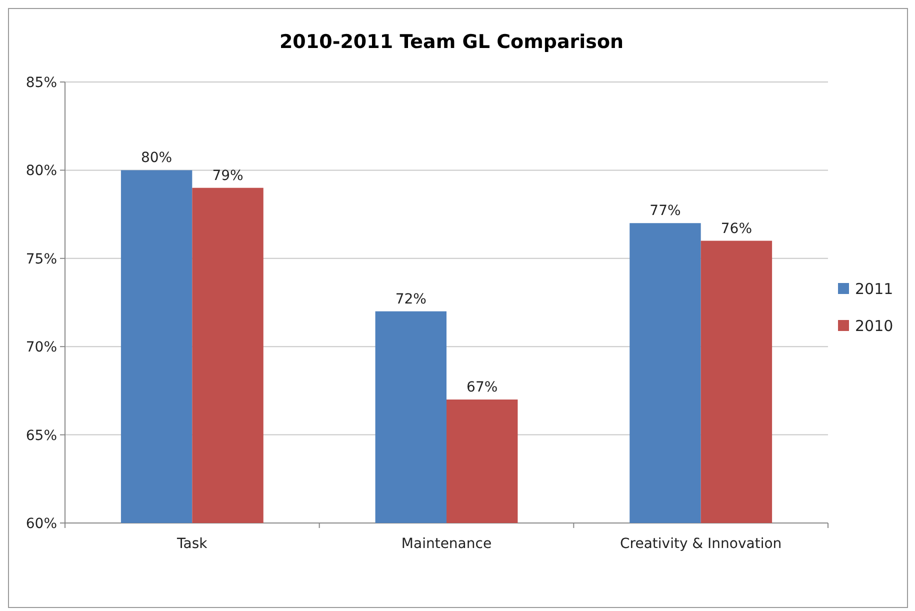 The height and width of the screenshot is (611, 915). What do you see at coordinates (41, 171) in the screenshot?
I see `y-tick-label: 80%` at bounding box center [41, 171].